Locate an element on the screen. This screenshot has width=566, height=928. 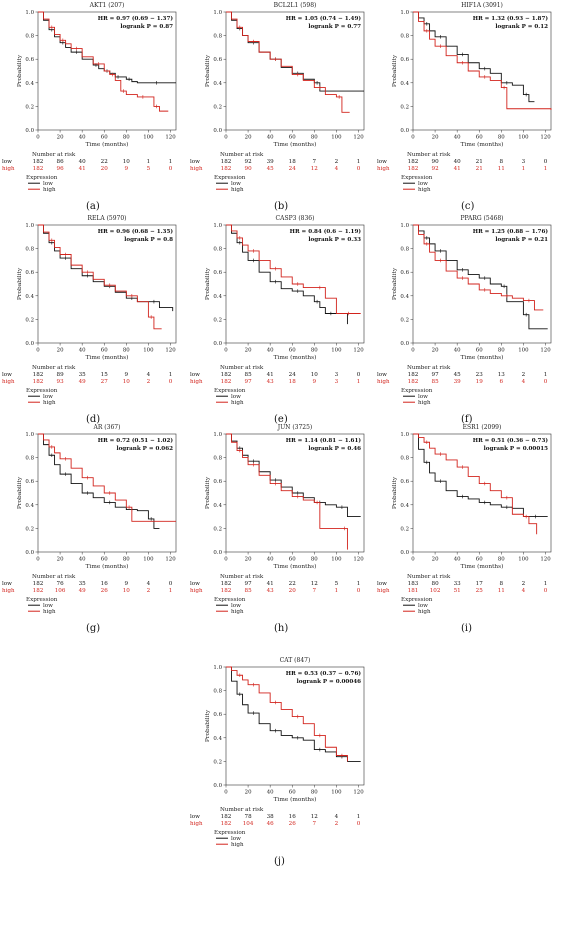
km-curve-high is located at coordinates (287, 714).